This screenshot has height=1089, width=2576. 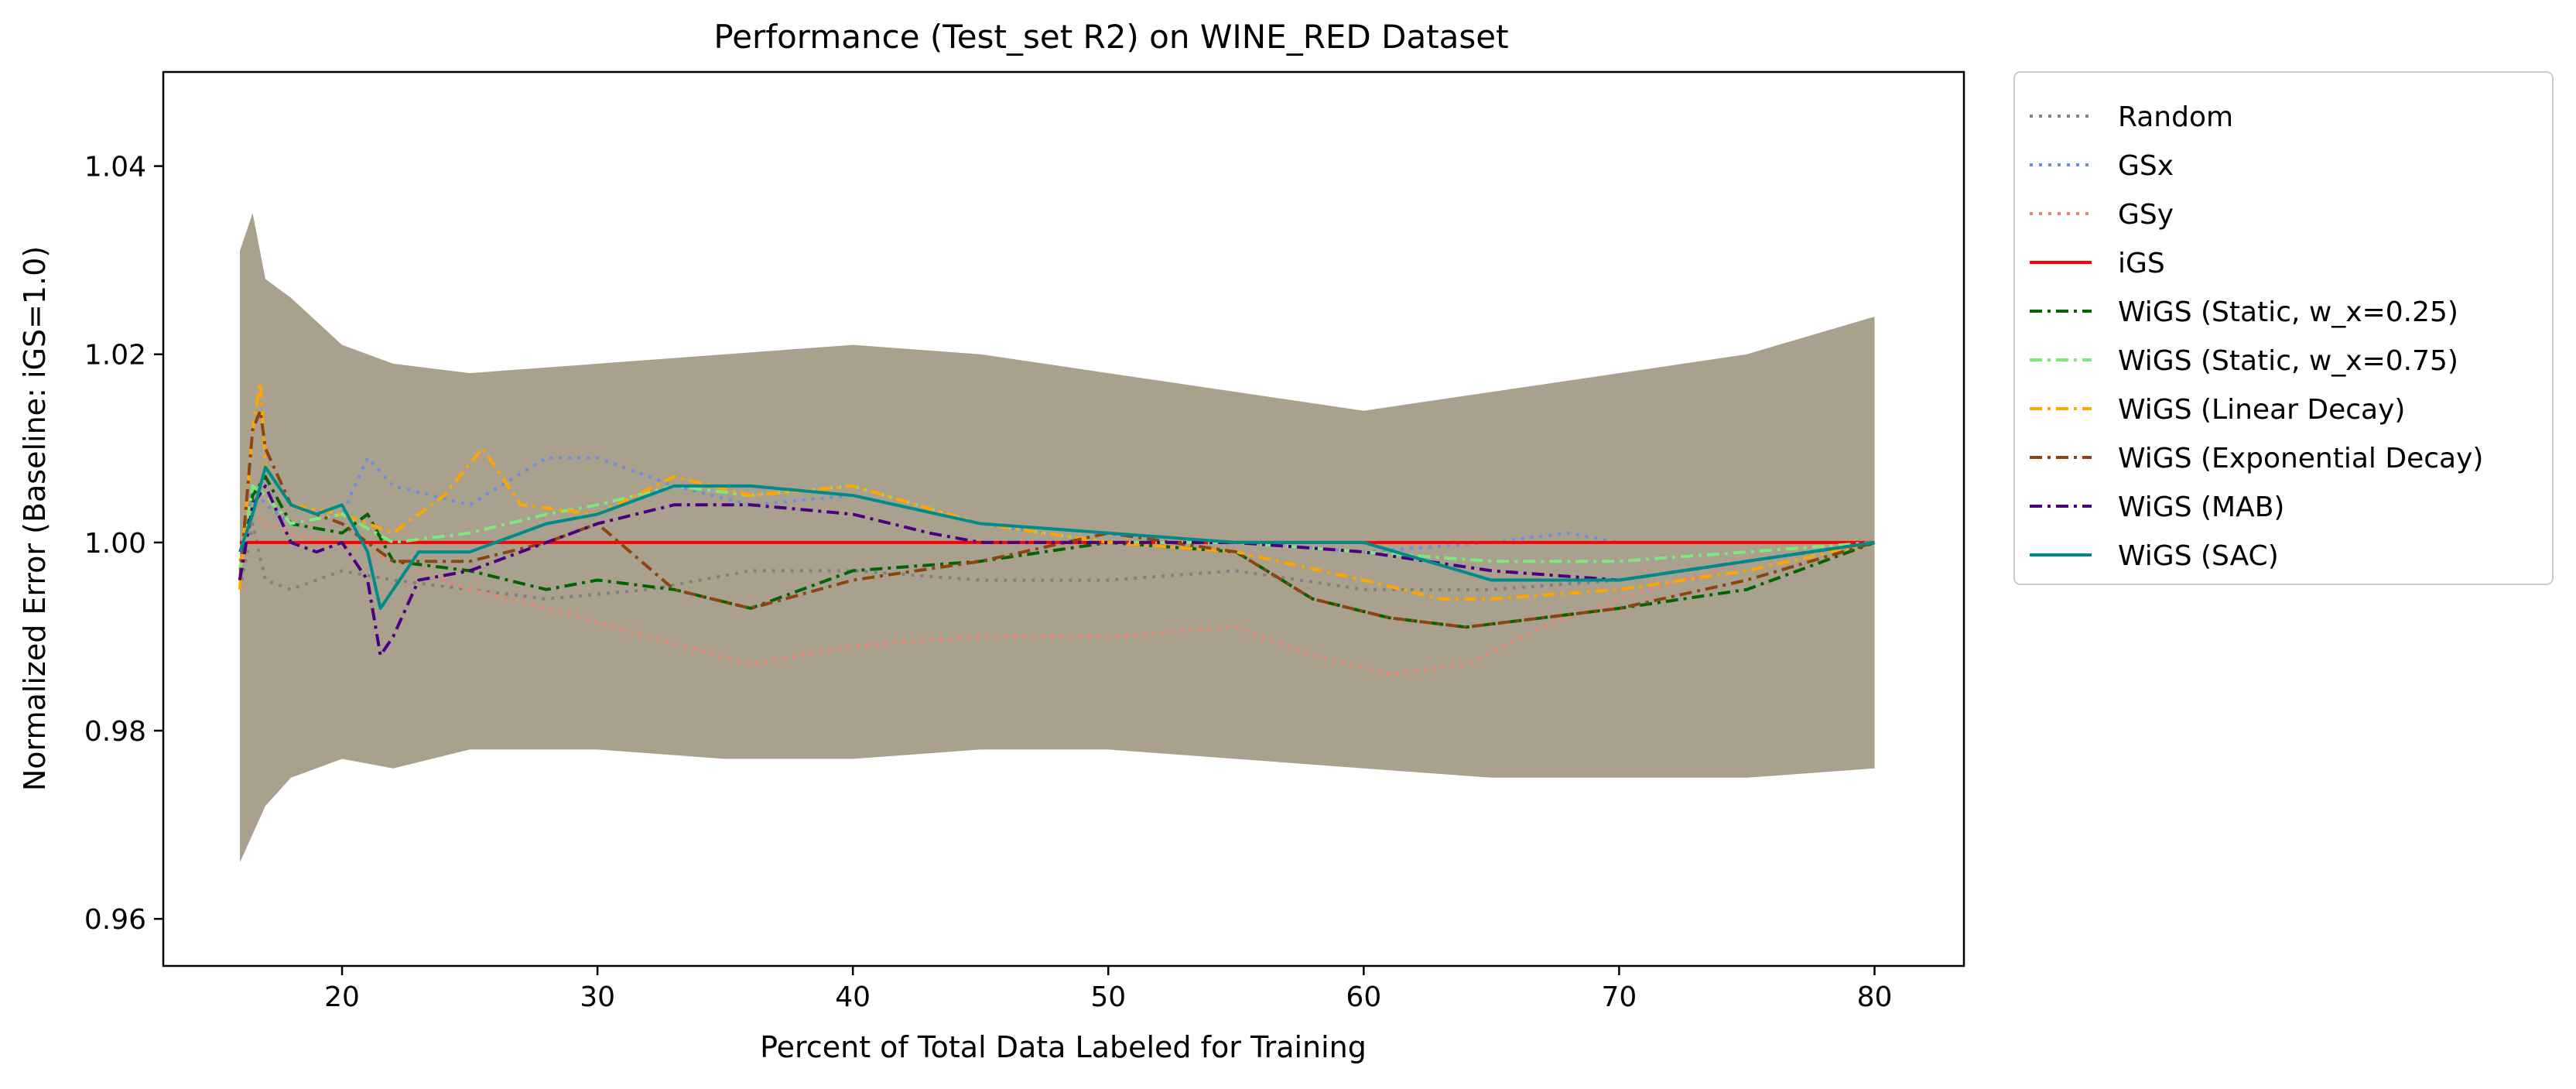 What do you see at coordinates (2288, 361) in the screenshot?
I see `legend-label-5: WiGS (Static, w_x=0.75)` at bounding box center [2288, 361].